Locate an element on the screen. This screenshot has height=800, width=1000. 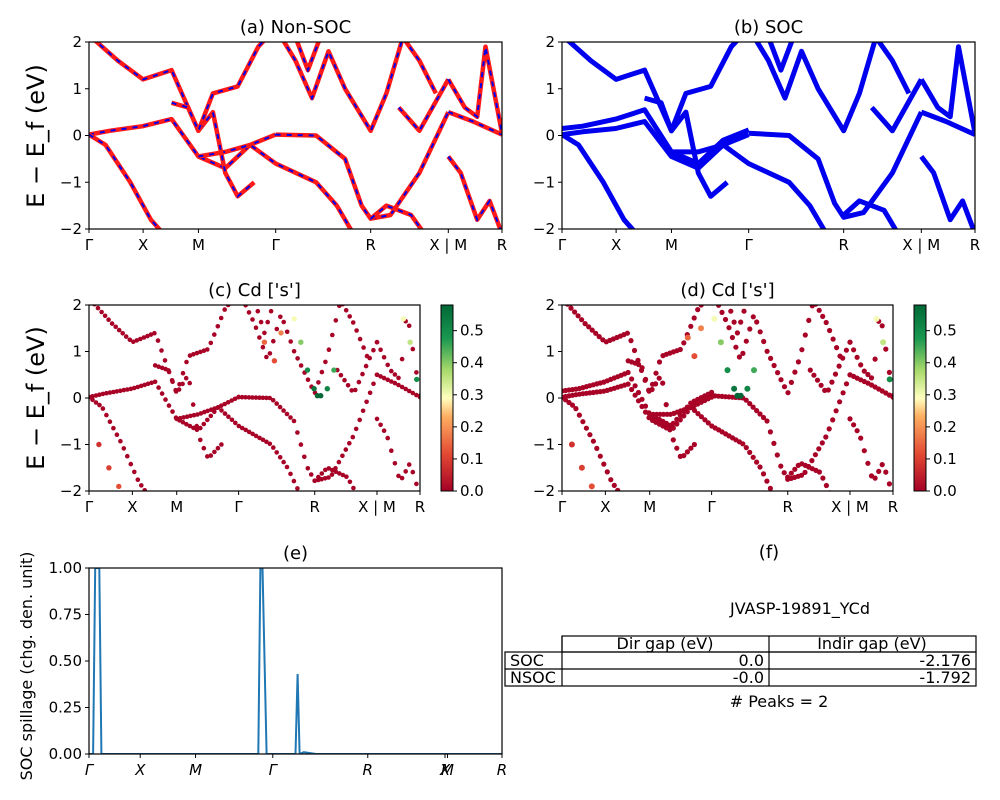
axes-frame is located at coordinates (295, 661).